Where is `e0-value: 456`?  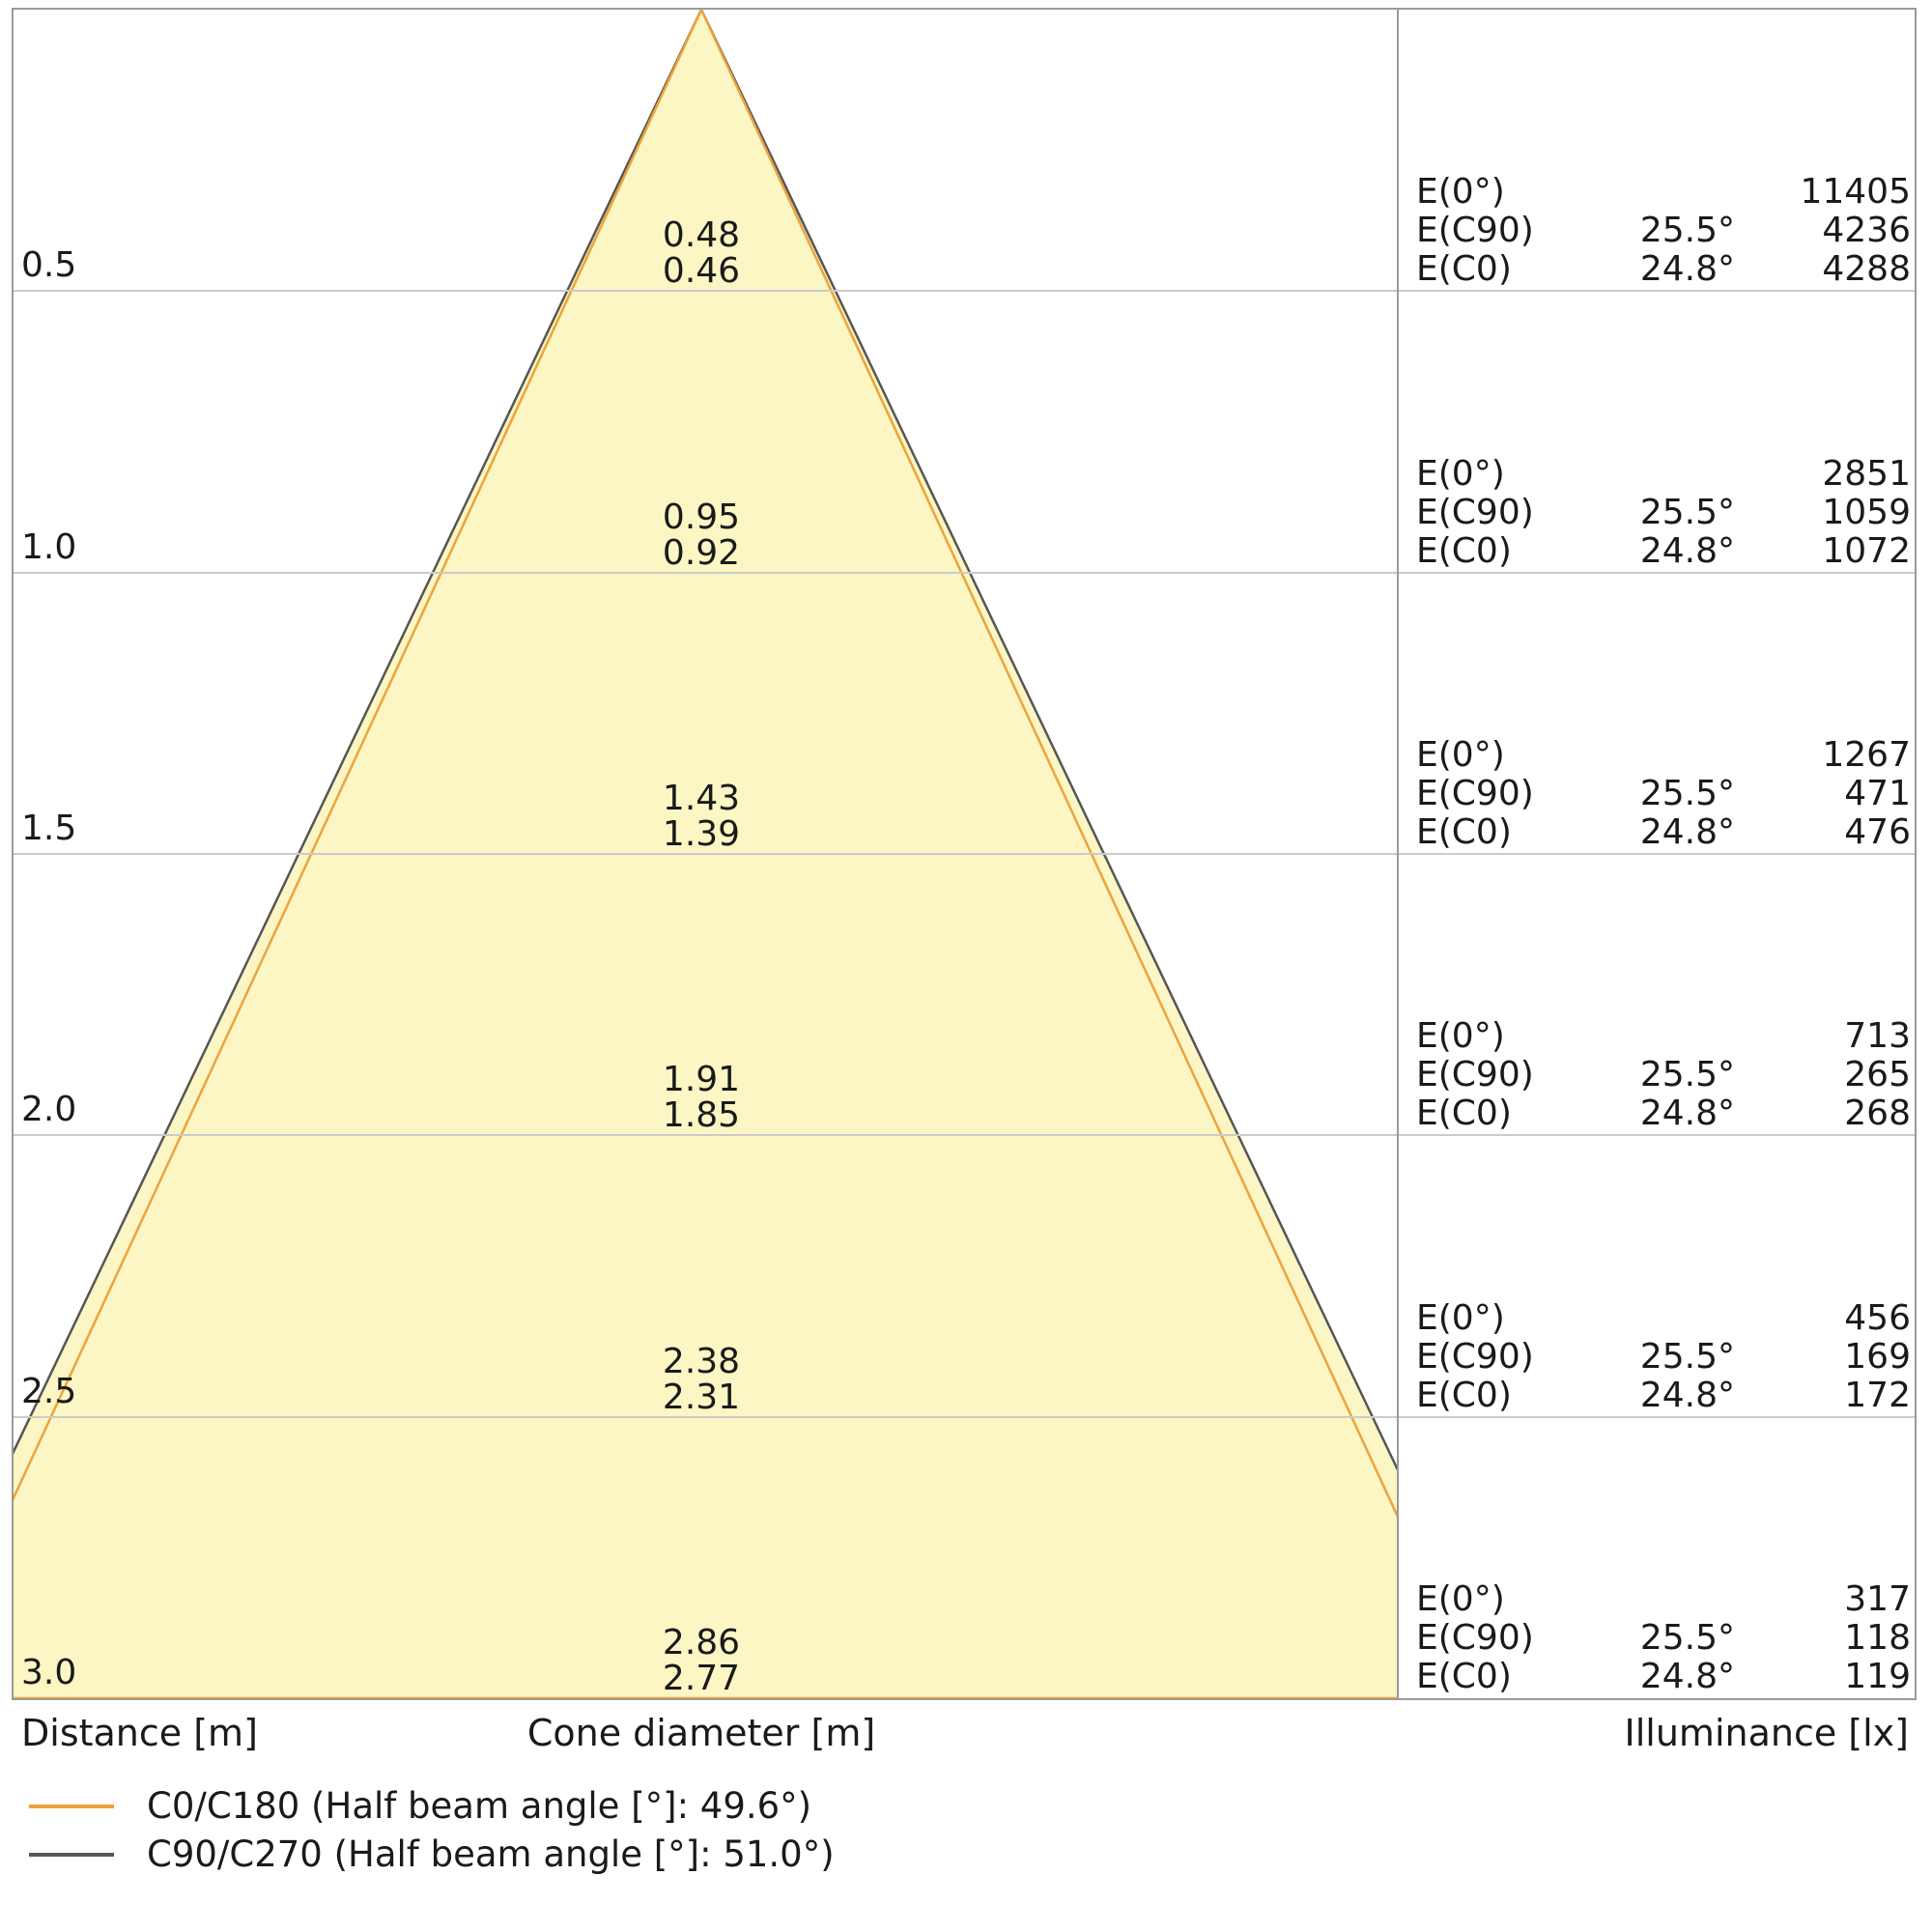
e0-value: 456 is located at coordinates (1877, 1318).